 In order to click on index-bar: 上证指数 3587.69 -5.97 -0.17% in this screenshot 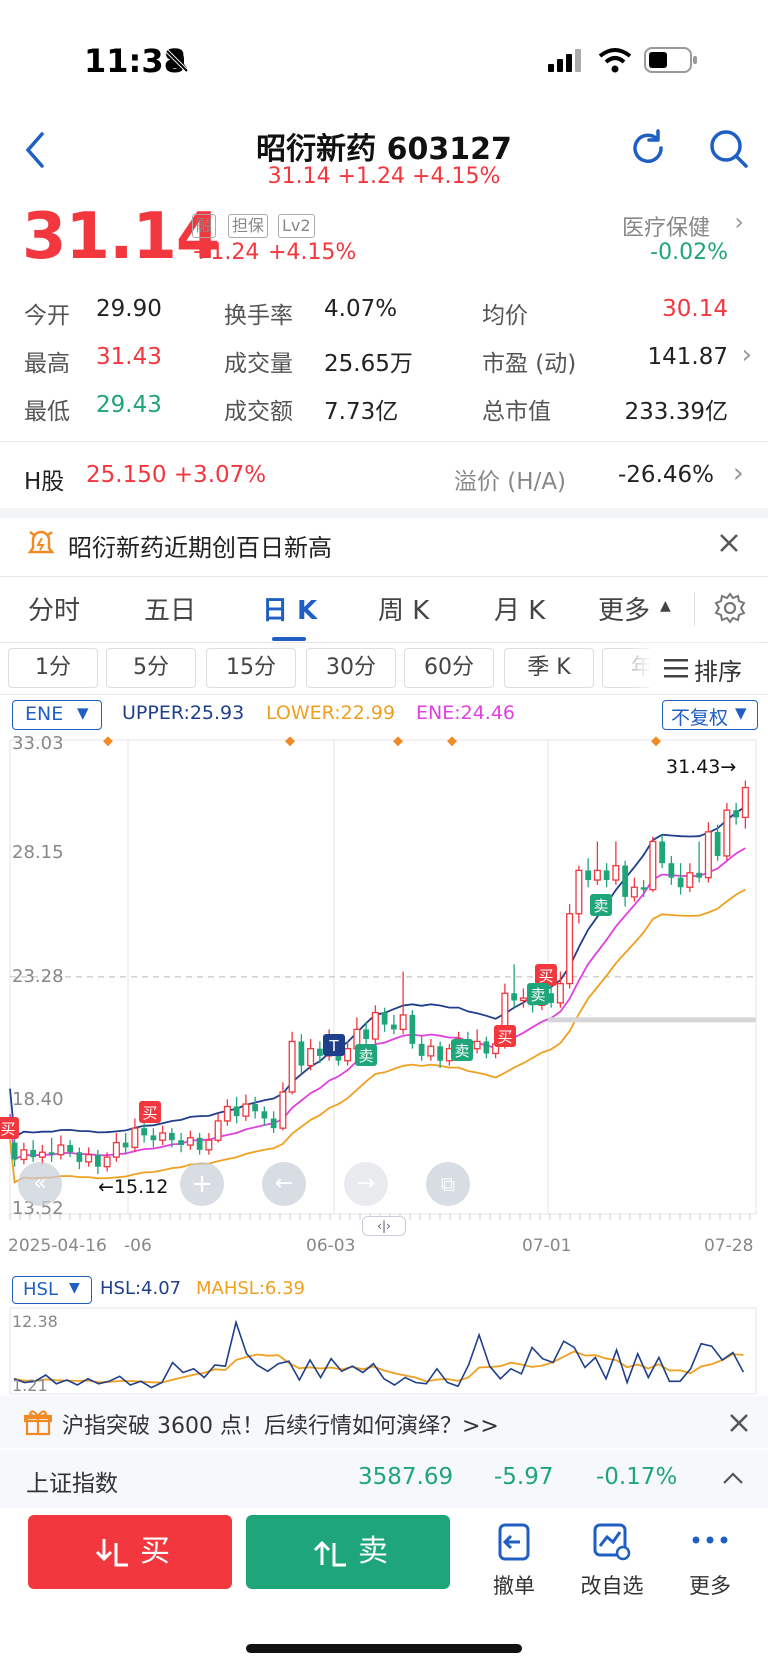, I will do `click(384, 1479)`.